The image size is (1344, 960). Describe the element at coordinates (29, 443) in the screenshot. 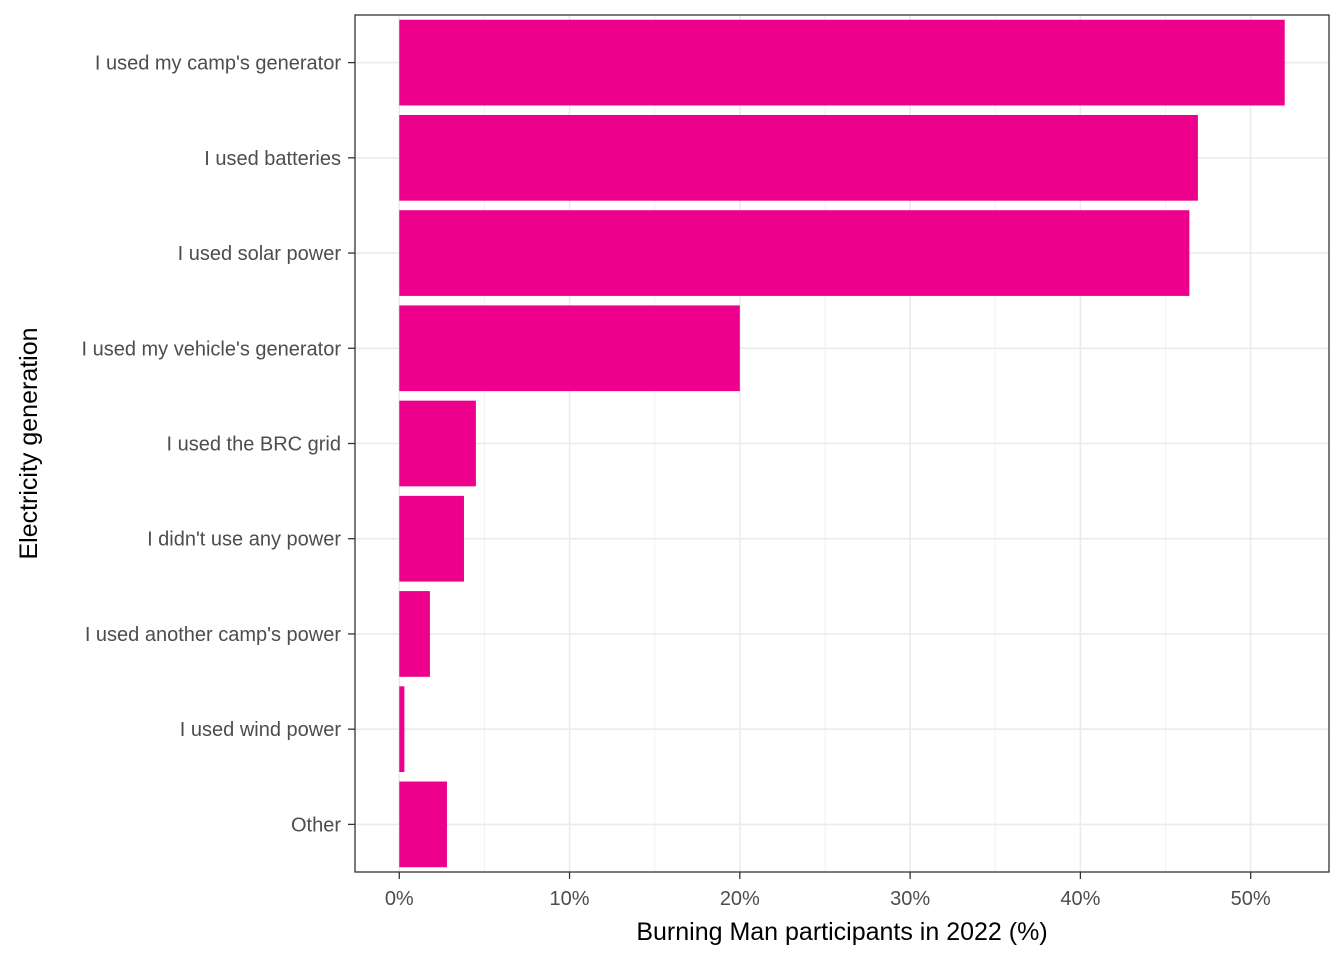

I see `y-axis-title: Electricity generation` at that location.